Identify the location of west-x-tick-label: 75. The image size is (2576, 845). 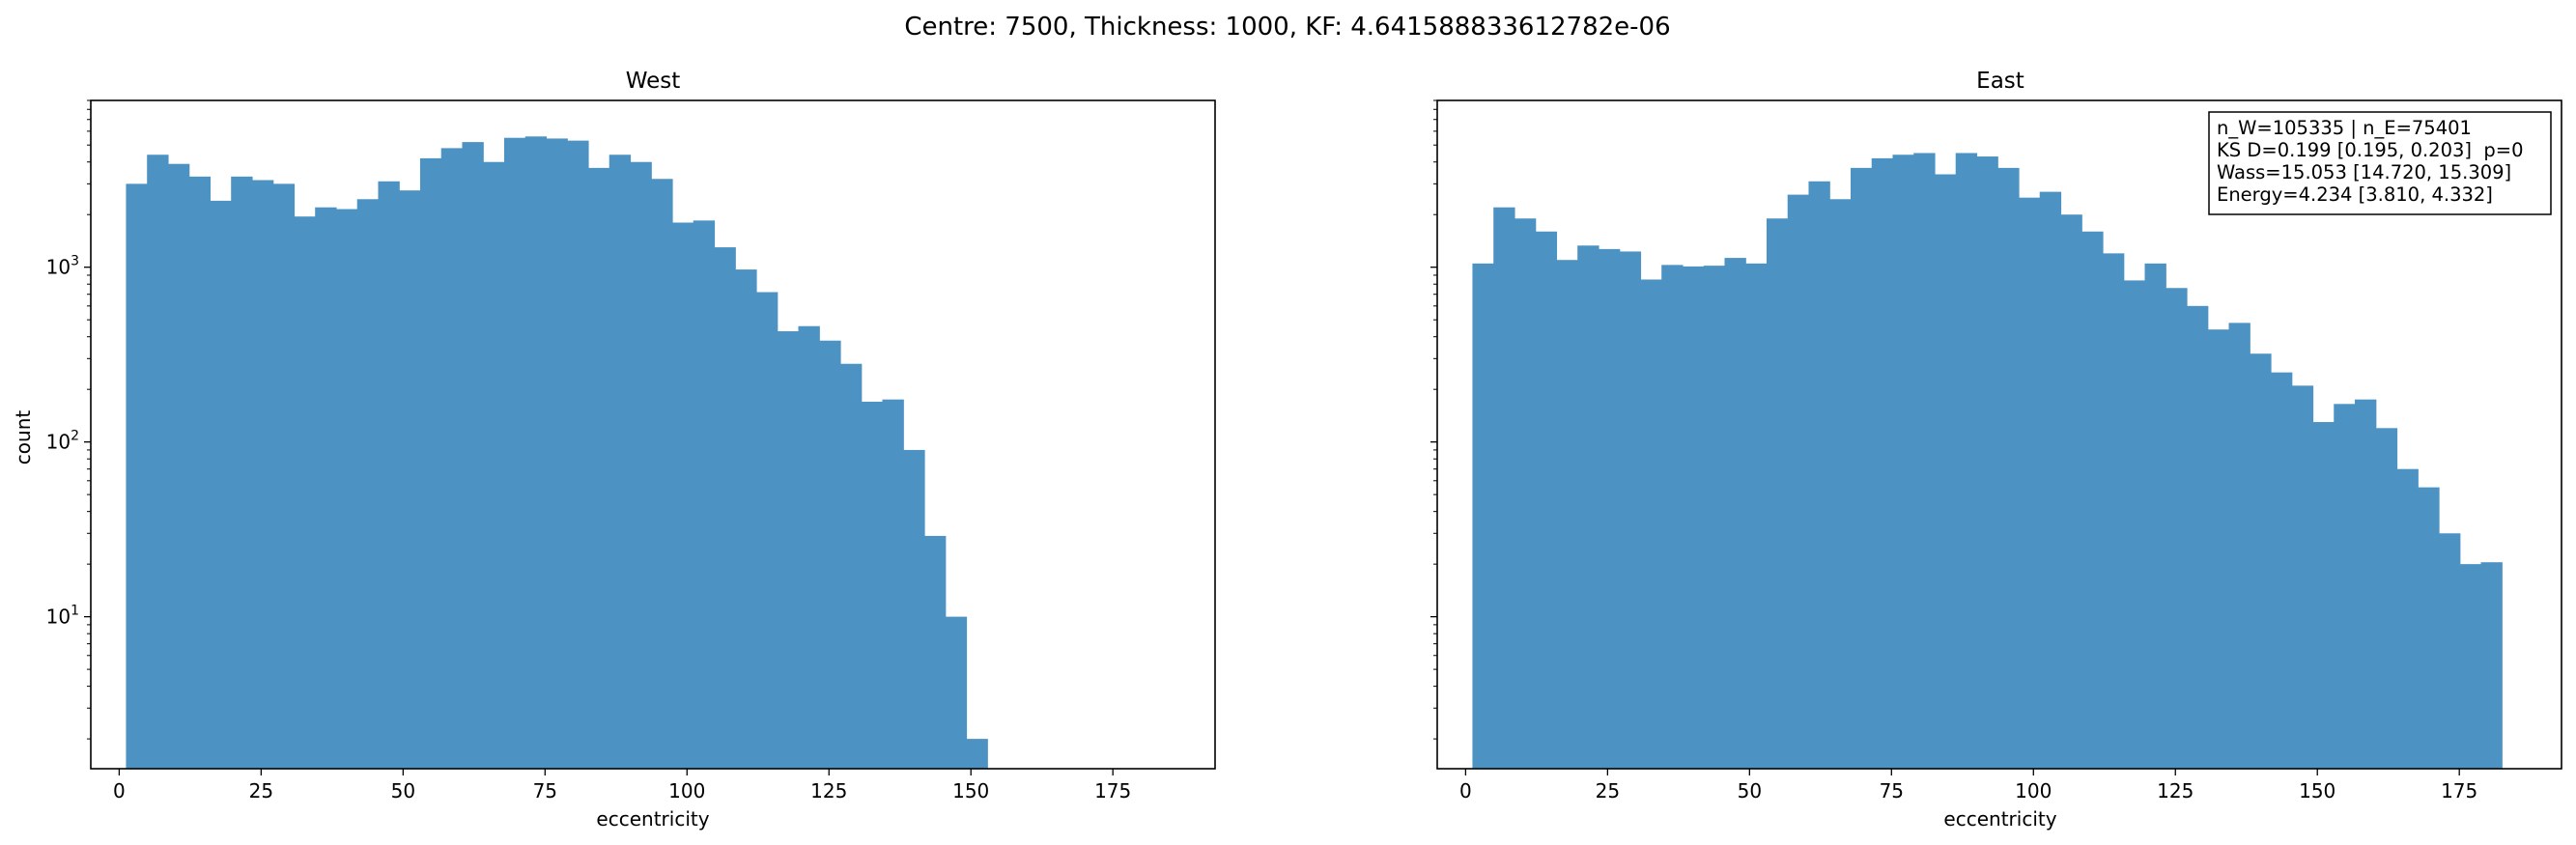
(545, 791).